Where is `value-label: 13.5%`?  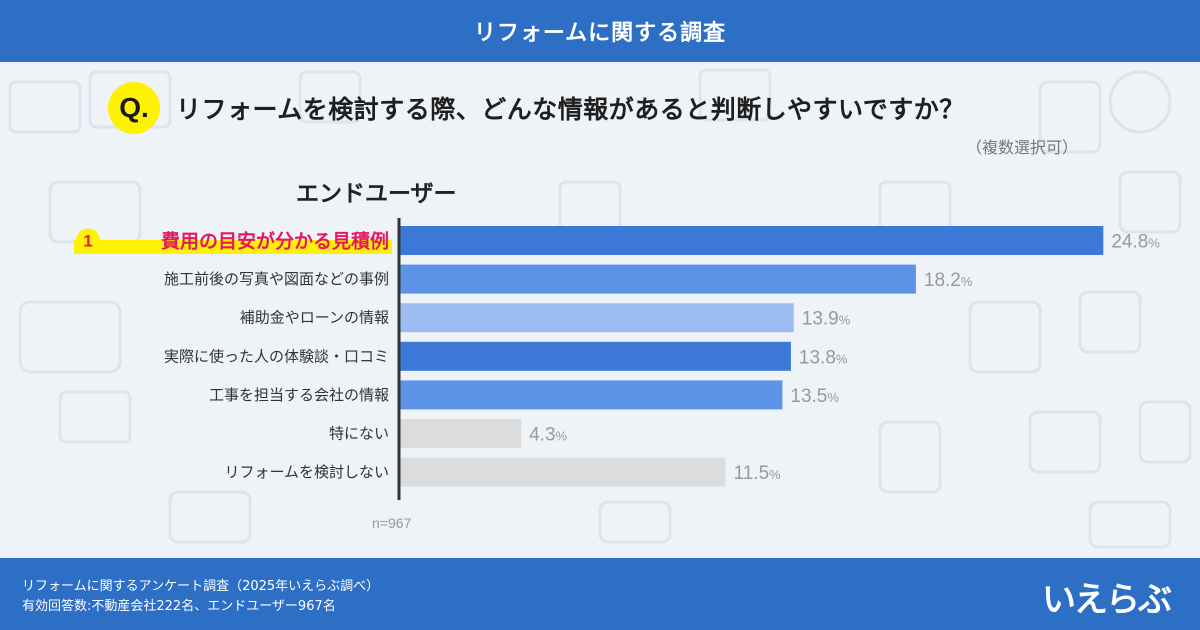 value-label: 13.5% is located at coordinates (814, 396).